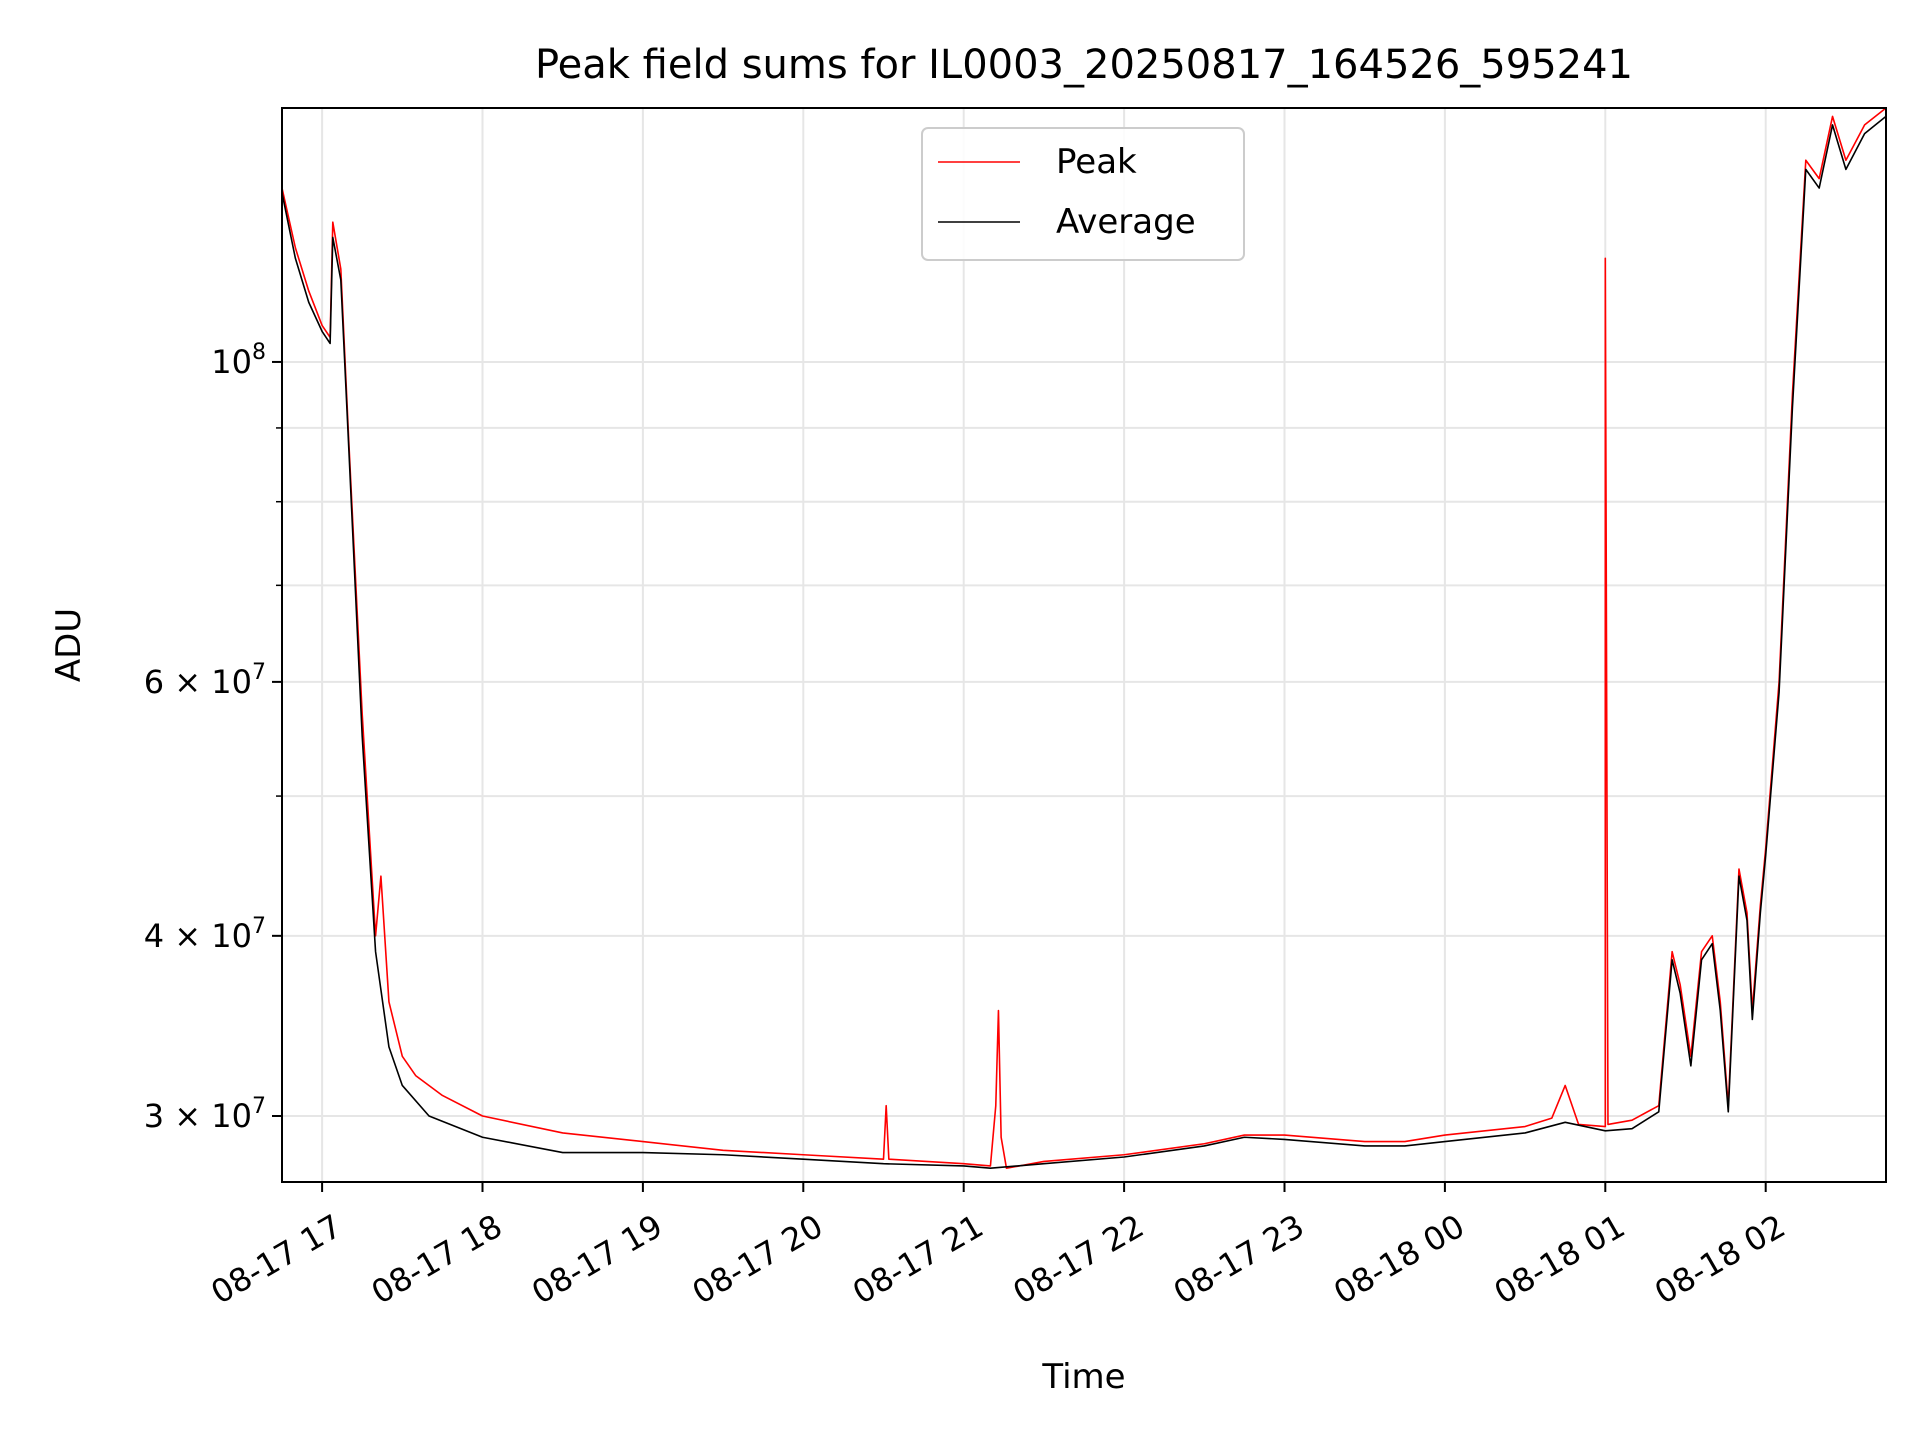 This screenshot has height=1440, width=1920. What do you see at coordinates (1096, 162) in the screenshot?
I see `legend-label-peak: Peak` at bounding box center [1096, 162].